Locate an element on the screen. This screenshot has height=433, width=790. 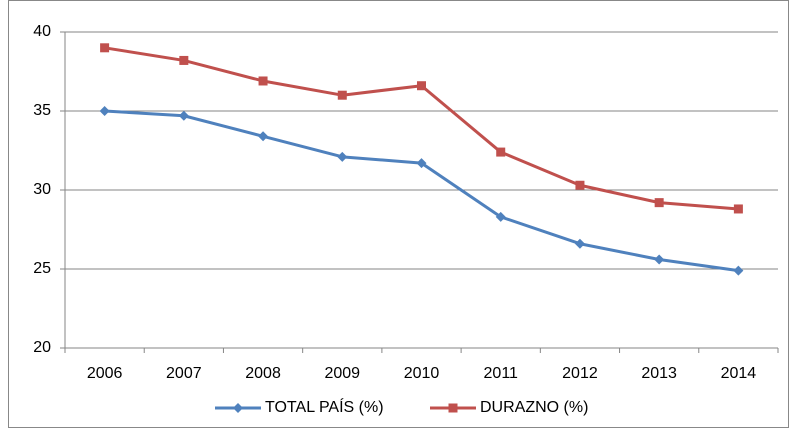
y-tick-label: 25 is located at coordinates (42, 268).